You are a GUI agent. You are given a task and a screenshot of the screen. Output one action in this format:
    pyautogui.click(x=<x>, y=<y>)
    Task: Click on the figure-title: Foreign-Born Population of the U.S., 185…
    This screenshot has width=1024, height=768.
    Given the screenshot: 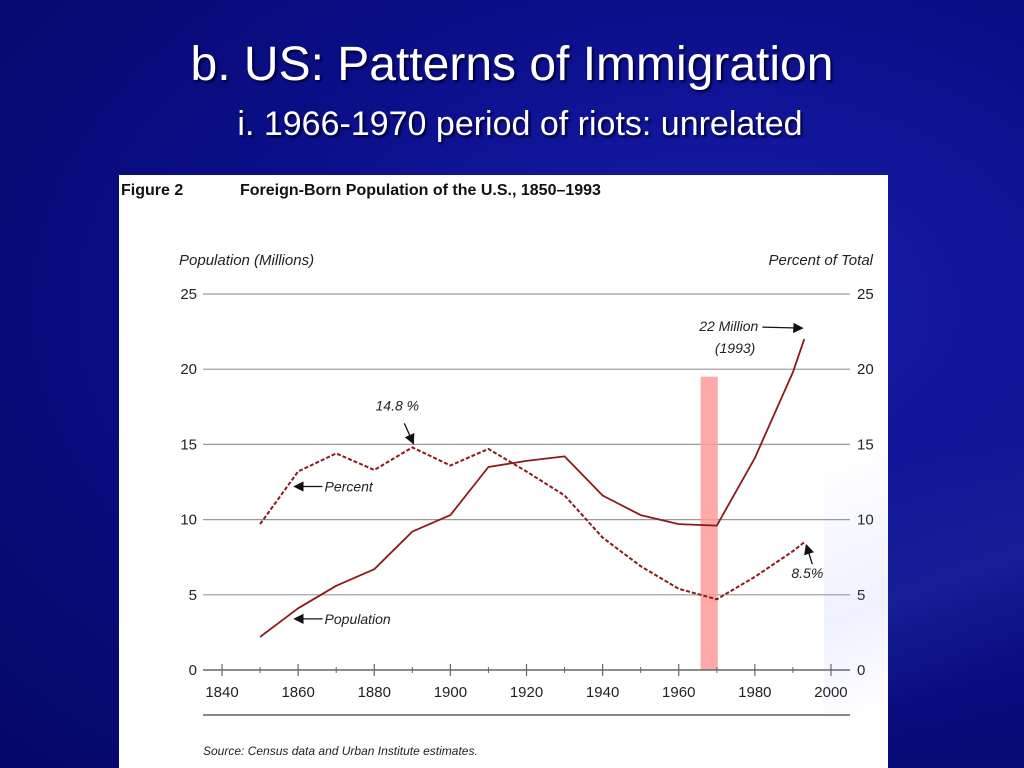 What is the action you would take?
    pyautogui.click(x=420, y=190)
    